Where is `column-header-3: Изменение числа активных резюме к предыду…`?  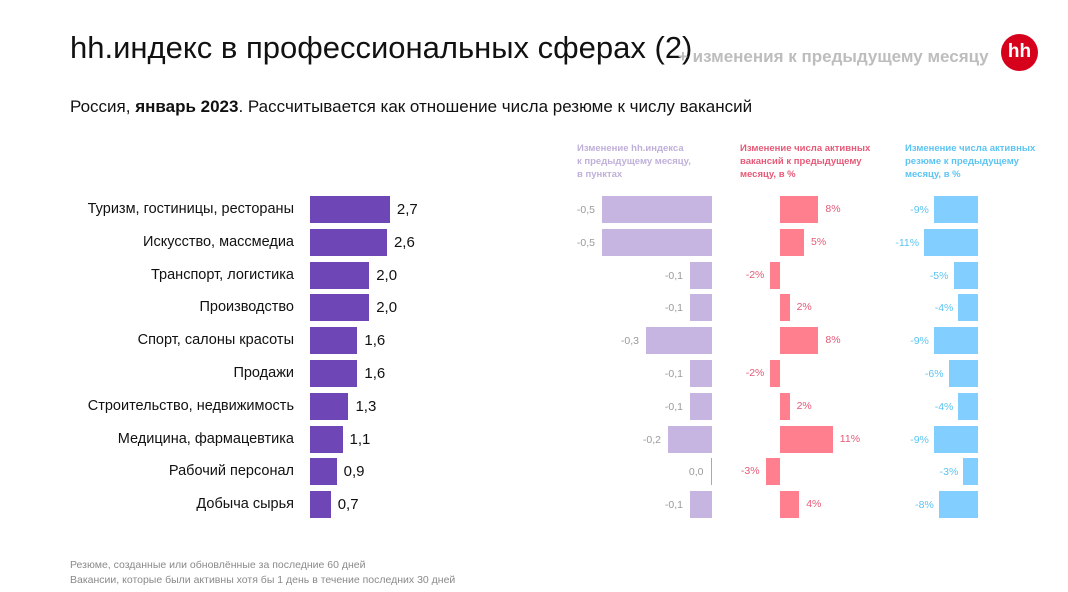 column-header-3: Изменение числа активных резюме к предыду… is located at coordinates (980, 161).